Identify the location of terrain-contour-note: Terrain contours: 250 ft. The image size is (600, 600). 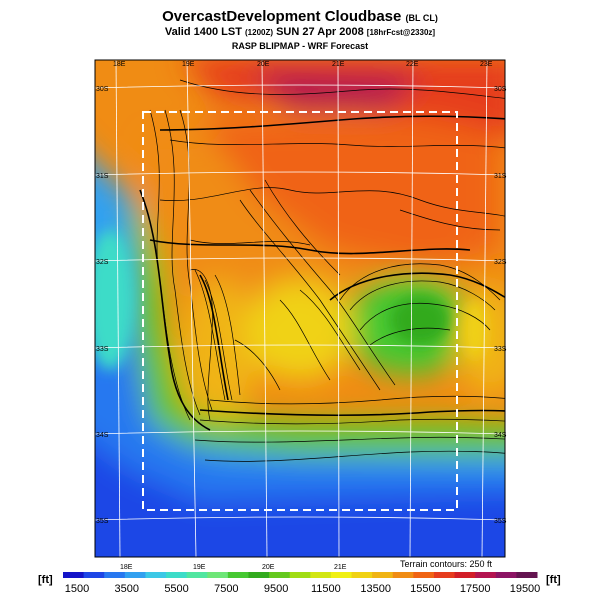
(446, 564).